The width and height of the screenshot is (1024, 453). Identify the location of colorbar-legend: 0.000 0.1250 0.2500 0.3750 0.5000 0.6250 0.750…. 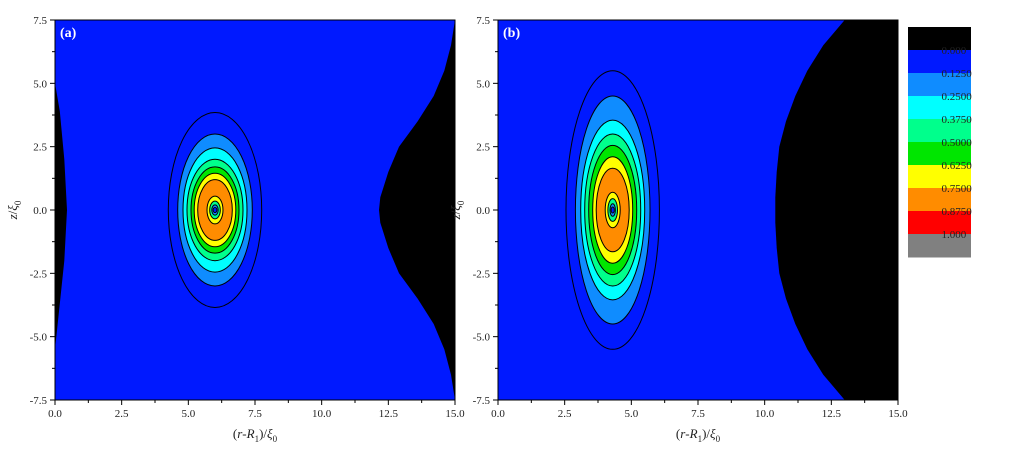
(940, 142).